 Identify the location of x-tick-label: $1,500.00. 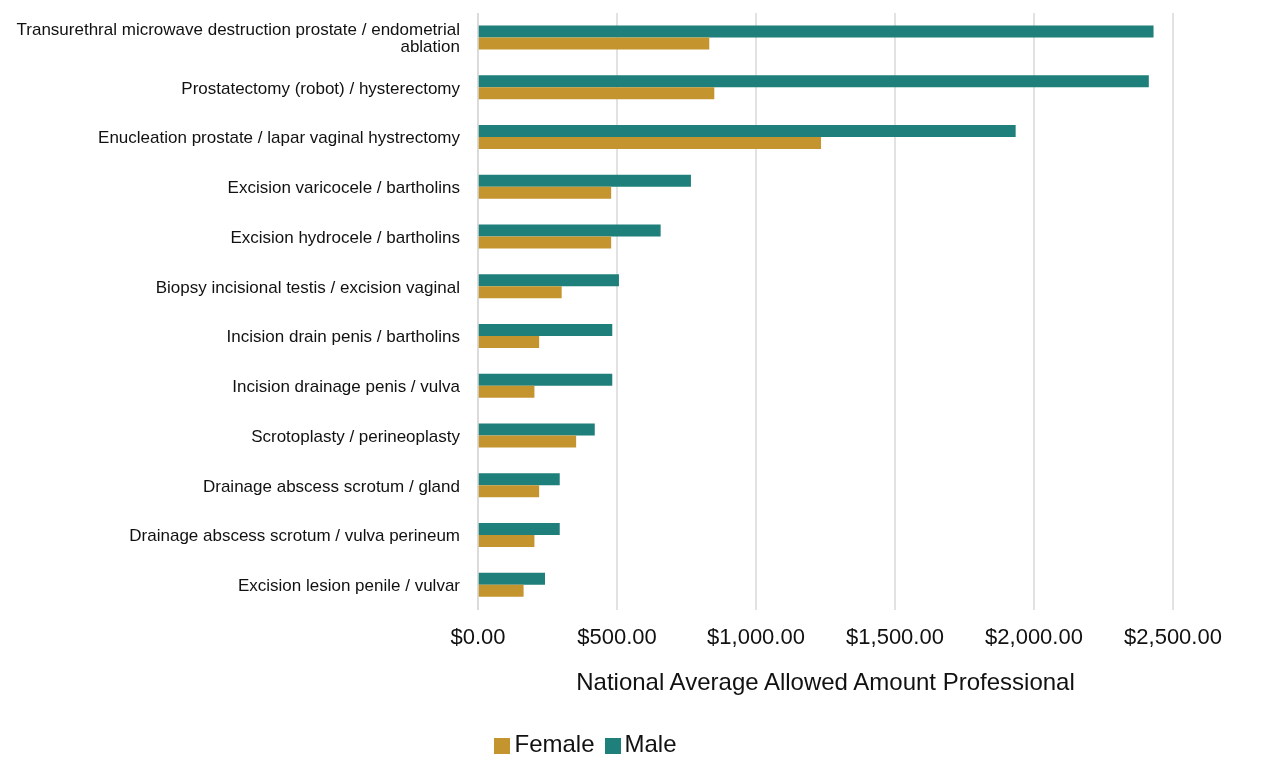
(895, 636).